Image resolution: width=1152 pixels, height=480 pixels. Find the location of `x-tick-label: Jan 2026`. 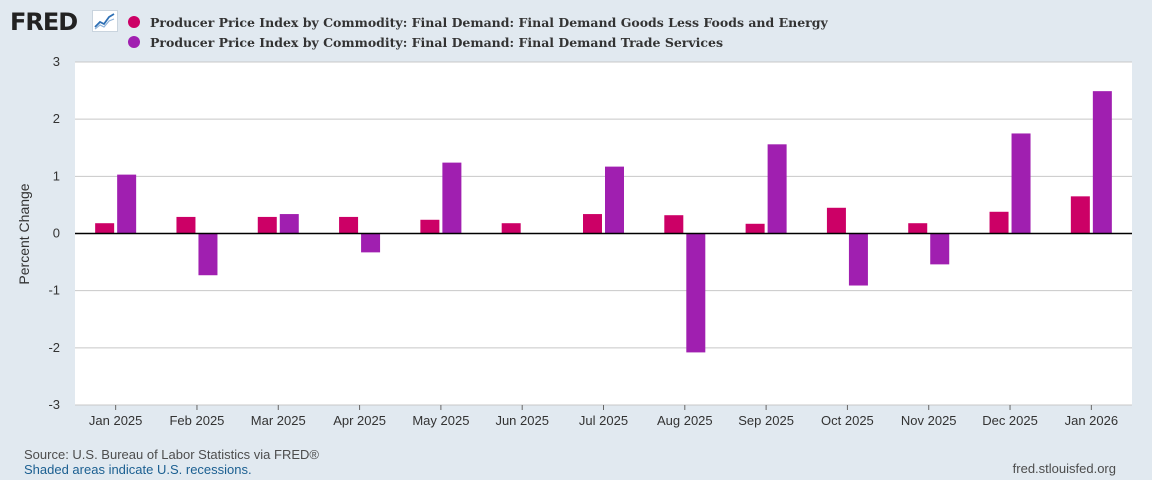

x-tick-label: Jan 2026 is located at coordinates (1092, 420).